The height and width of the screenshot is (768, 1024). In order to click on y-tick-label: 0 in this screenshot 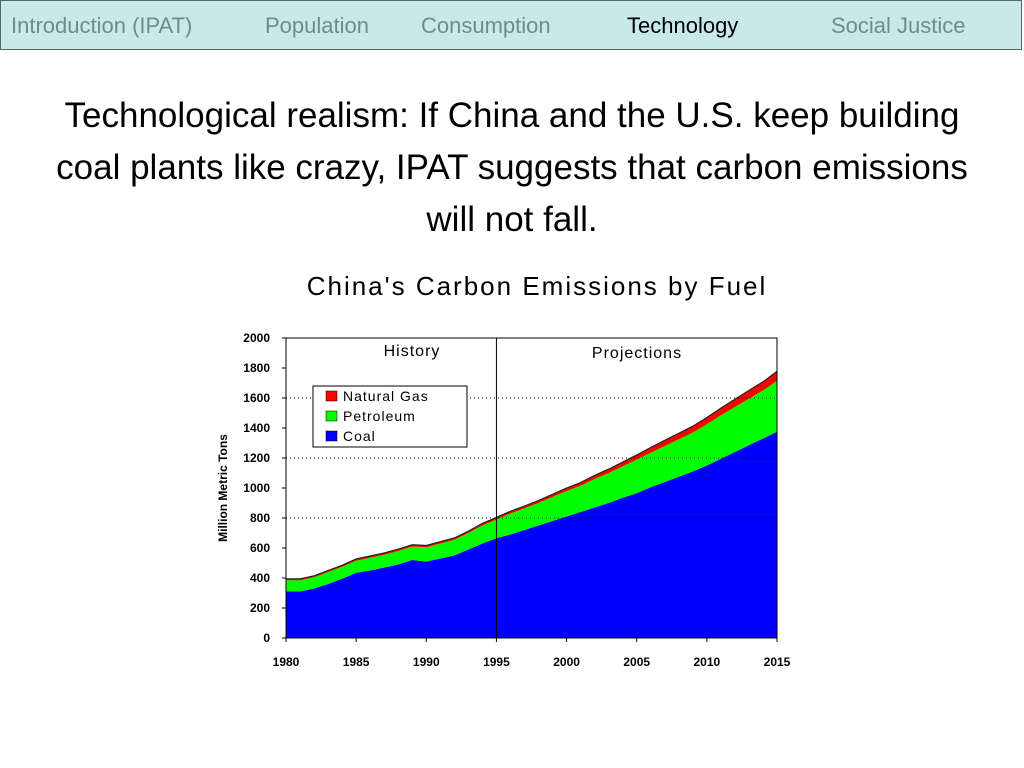, I will do `click(266, 638)`.